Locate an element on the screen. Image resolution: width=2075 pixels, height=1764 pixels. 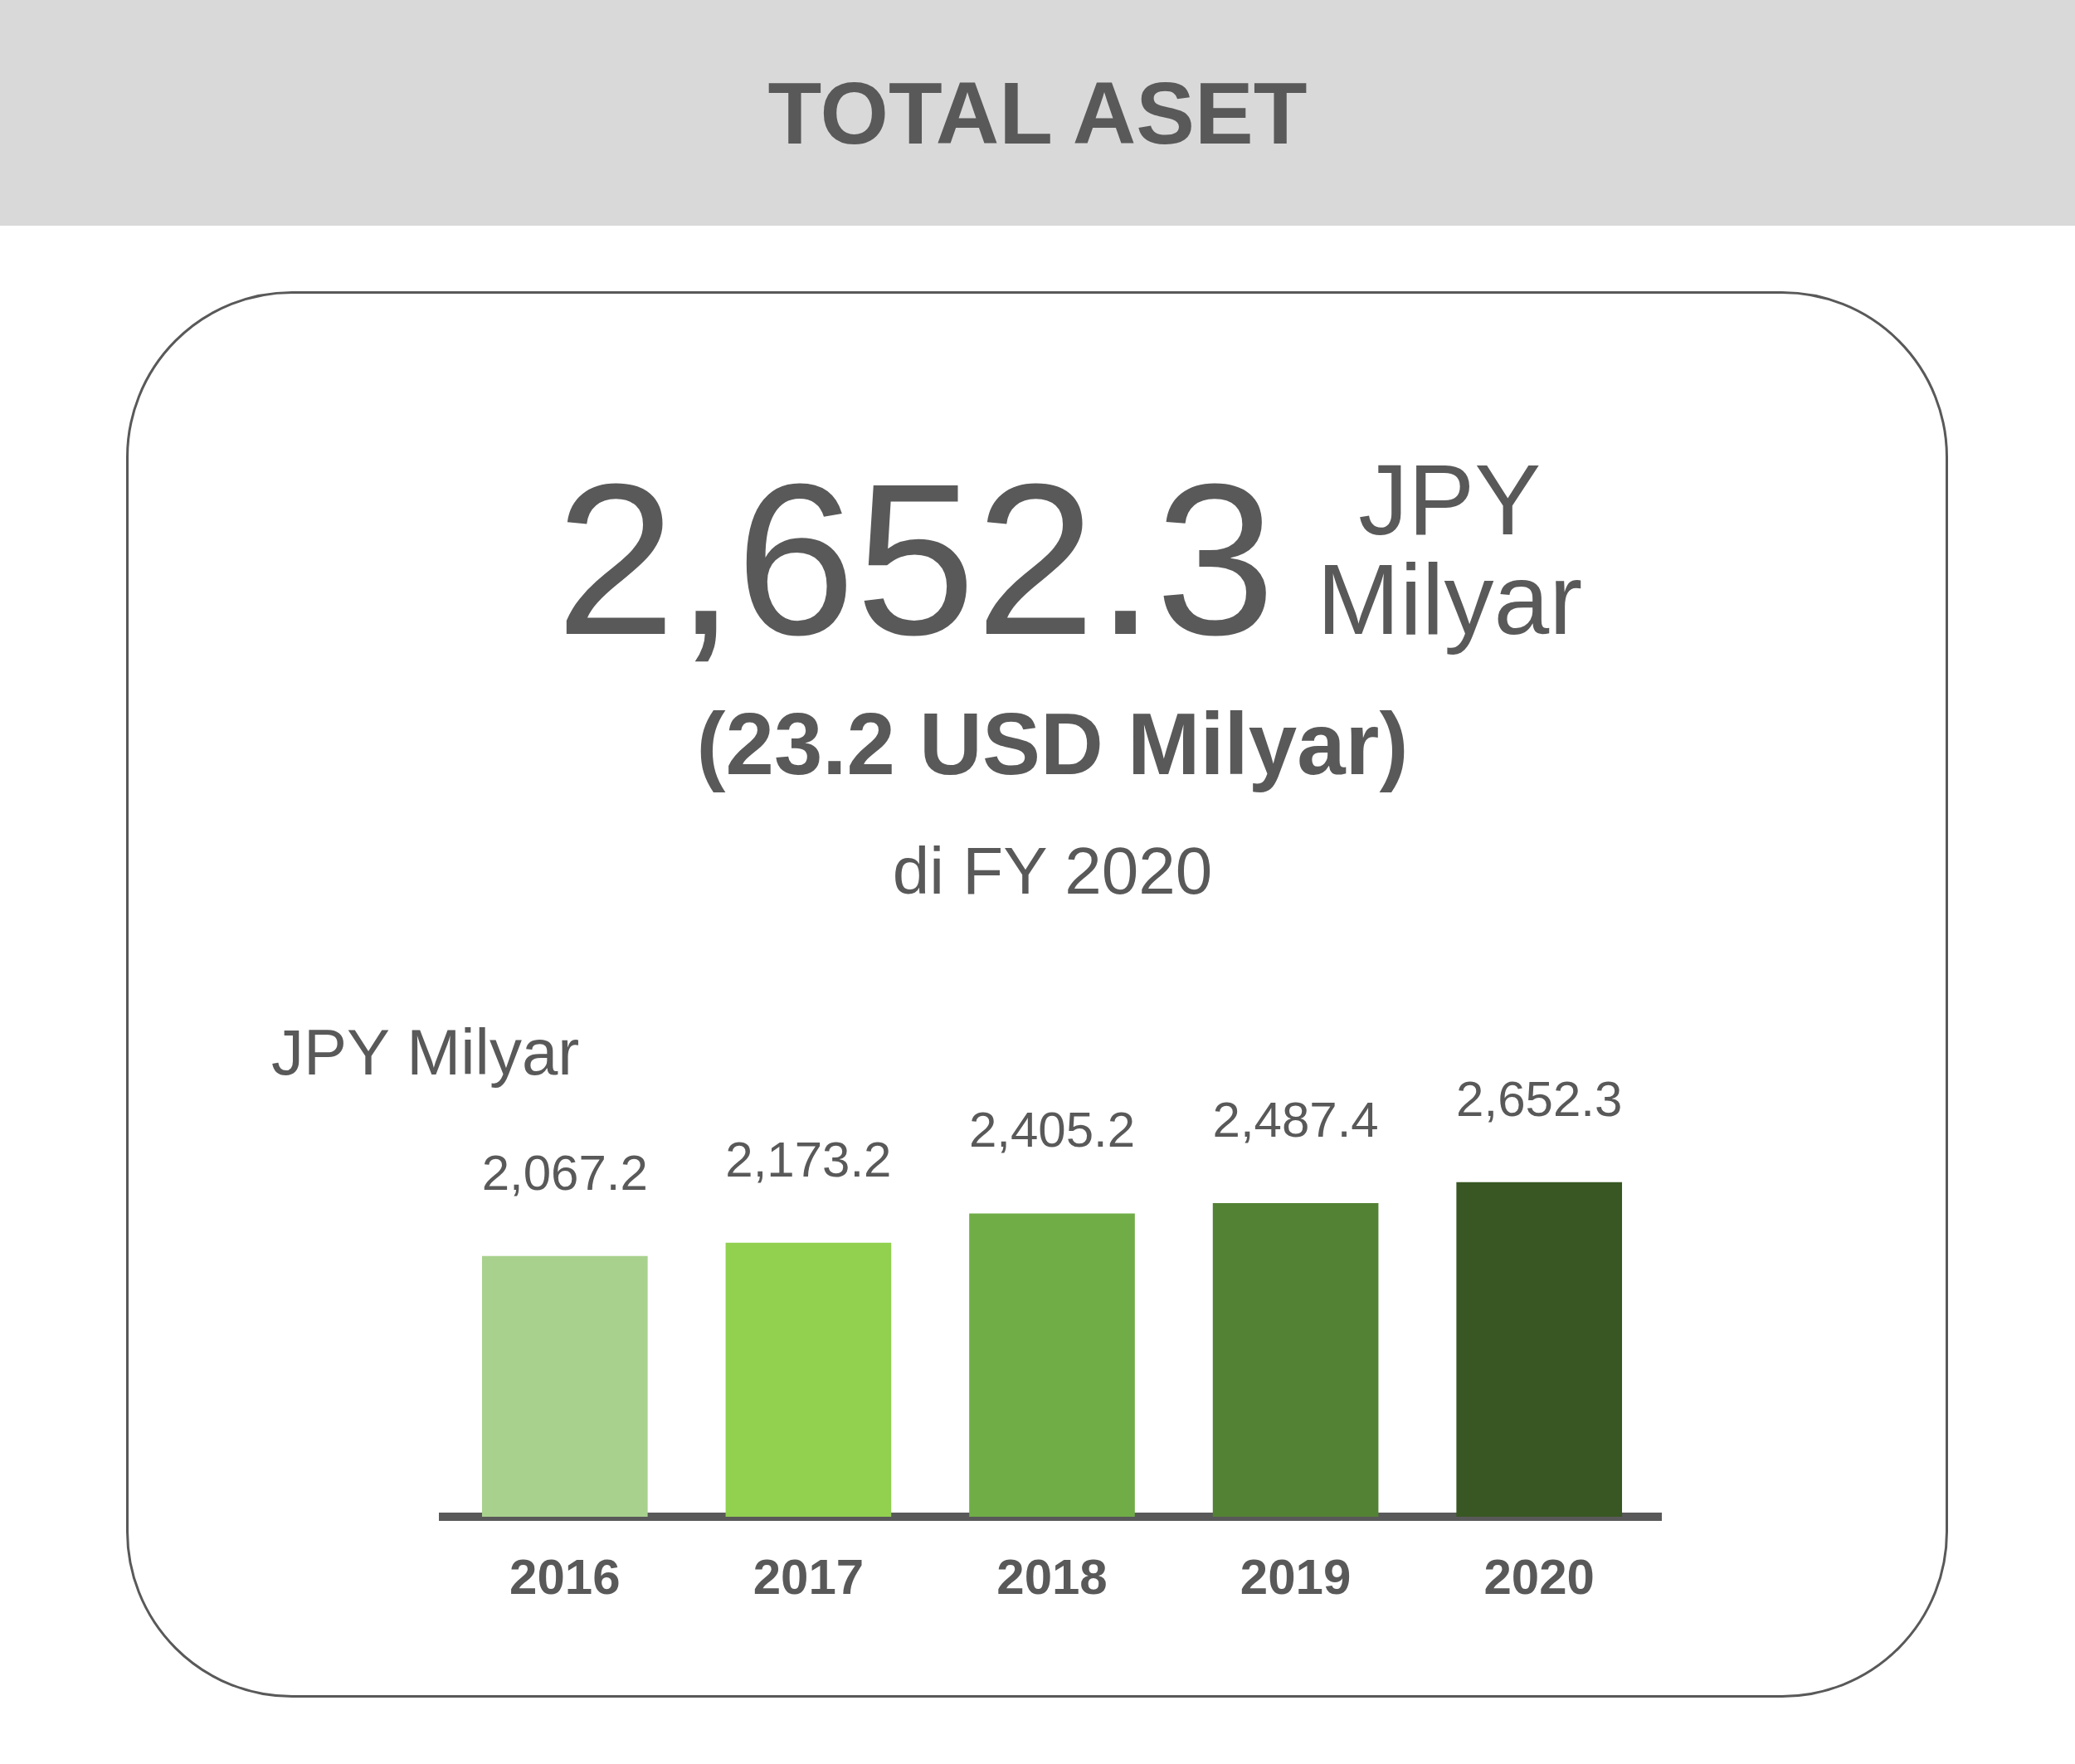
data-label: 2,405.2 is located at coordinates (1052, 1130).